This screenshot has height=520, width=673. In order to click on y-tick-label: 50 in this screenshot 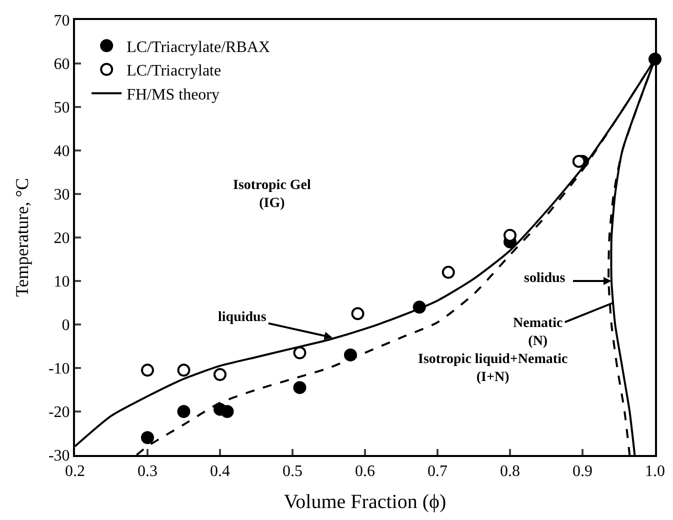, I will do `click(62, 108)`.